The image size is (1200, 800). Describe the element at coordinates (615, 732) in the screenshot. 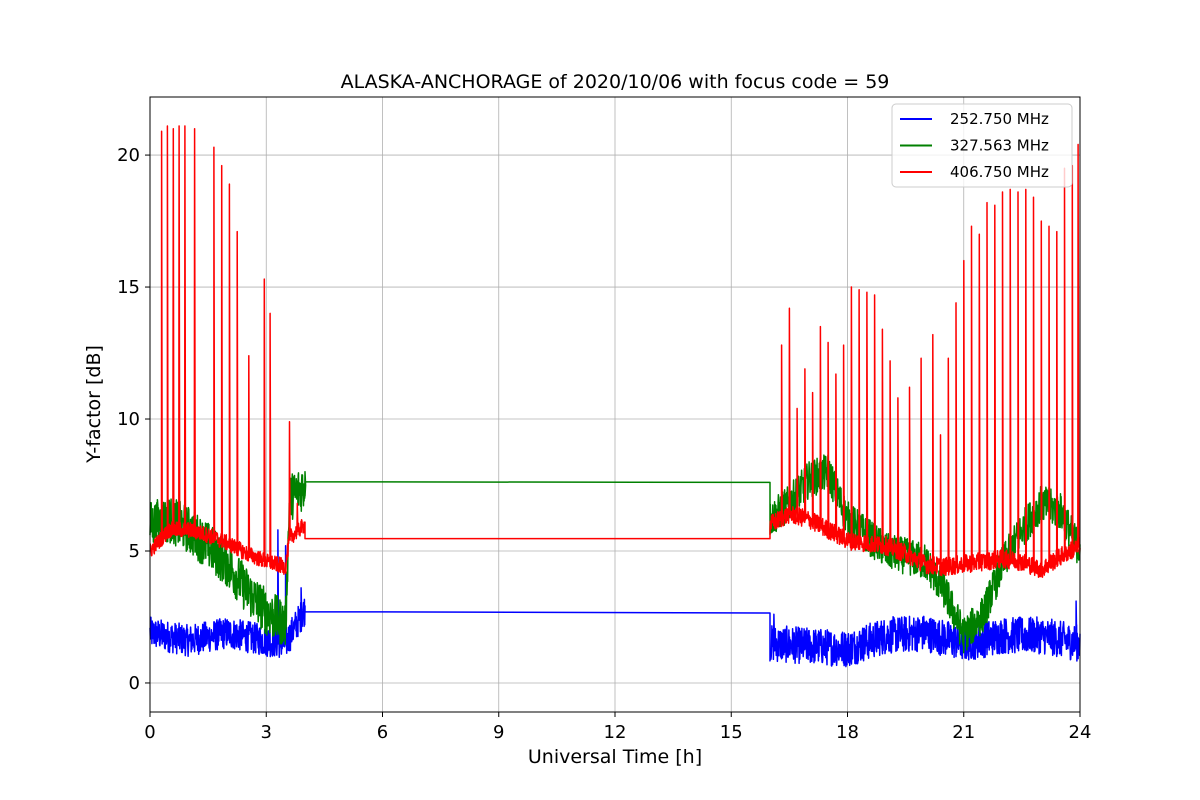

I see `x-tick-label: 12` at that location.